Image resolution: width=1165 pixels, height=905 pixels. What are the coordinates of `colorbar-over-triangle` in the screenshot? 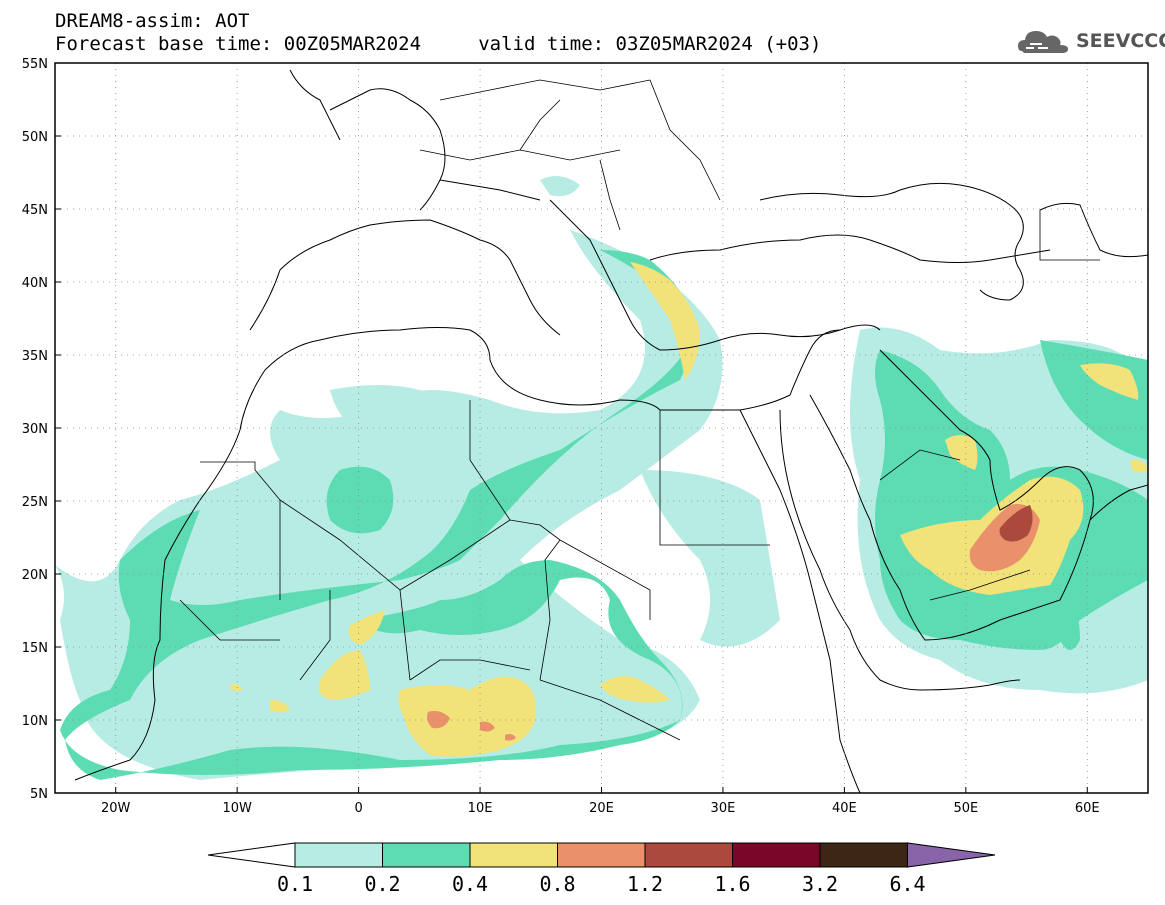 It's located at (951, 855).